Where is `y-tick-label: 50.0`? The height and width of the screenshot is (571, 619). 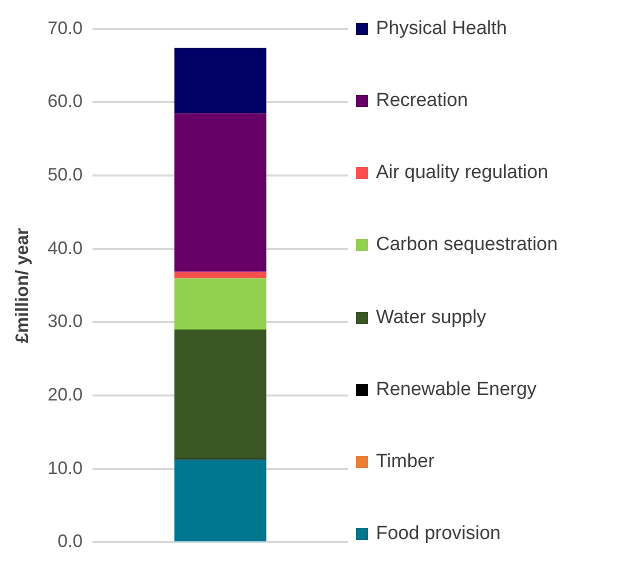 y-tick-label: 50.0 is located at coordinates (65, 174).